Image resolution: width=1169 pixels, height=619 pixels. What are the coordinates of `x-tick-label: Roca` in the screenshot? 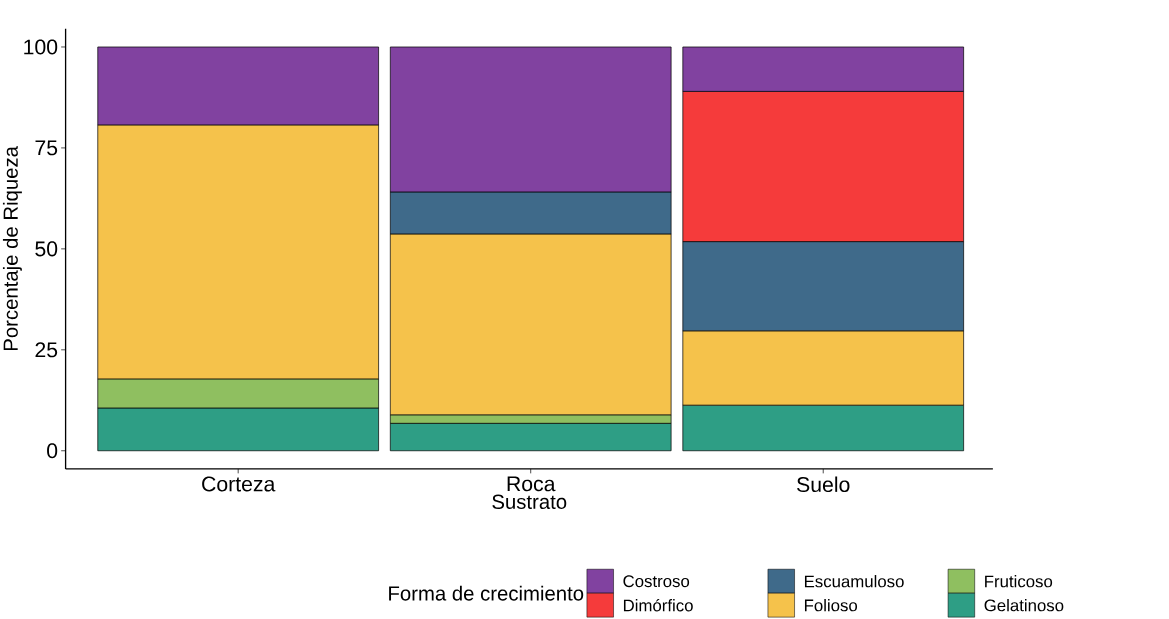 It's located at (531, 484).